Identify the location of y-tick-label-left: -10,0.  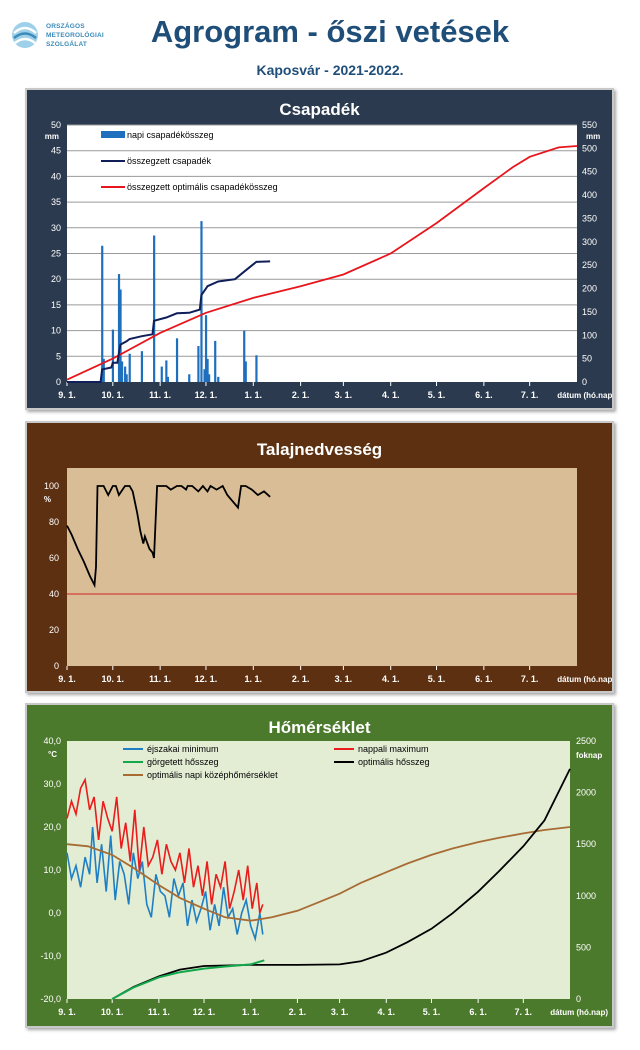
(50, 956).